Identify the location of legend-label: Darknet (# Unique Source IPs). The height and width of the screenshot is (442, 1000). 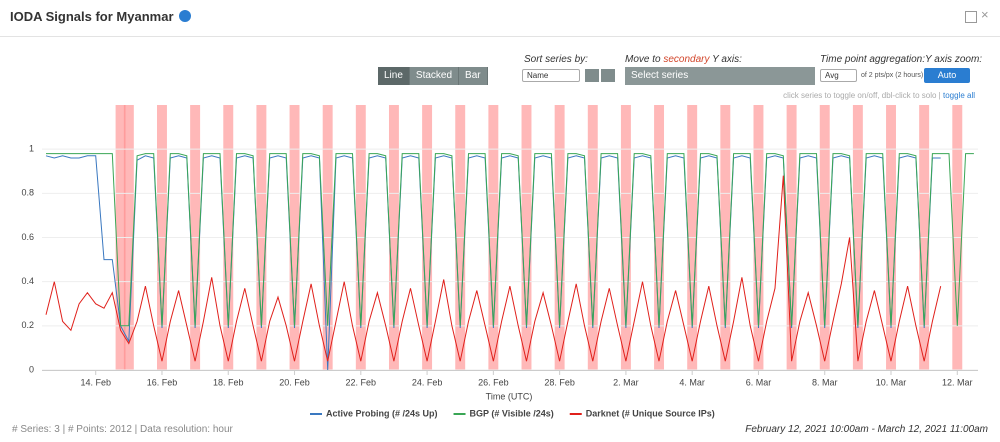
(650, 413).